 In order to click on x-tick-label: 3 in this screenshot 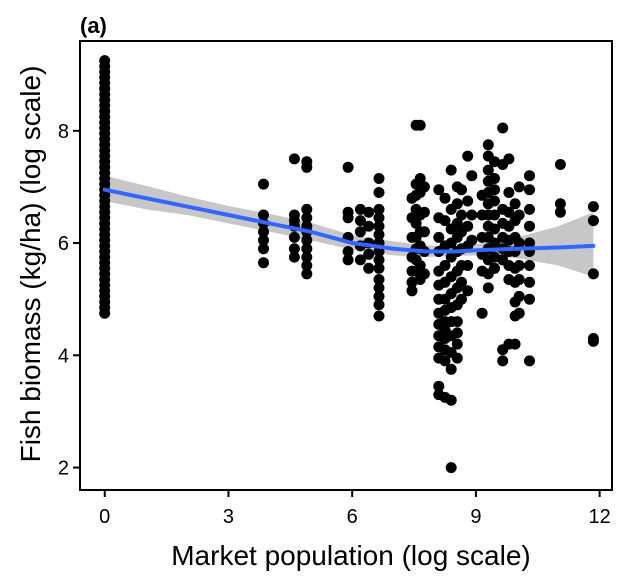, I will do `click(228, 517)`.